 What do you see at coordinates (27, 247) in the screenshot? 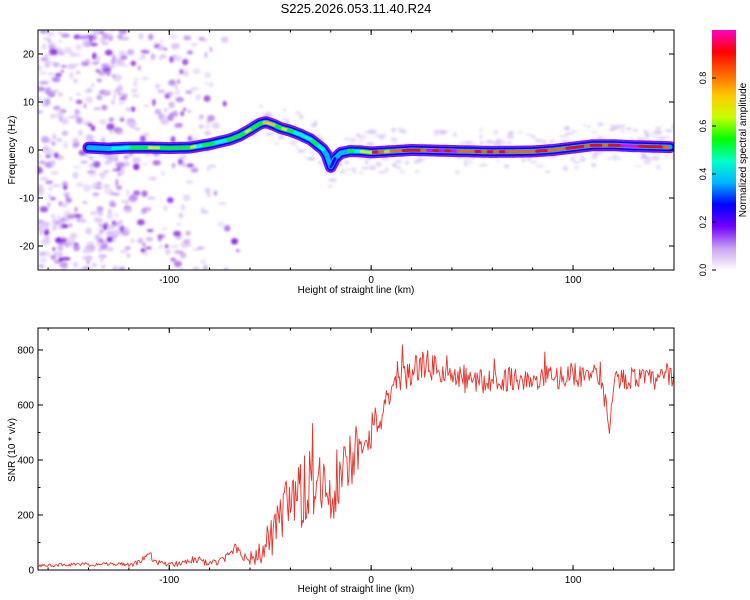
I see `y-tick-label: -20` at bounding box center [27, 247].